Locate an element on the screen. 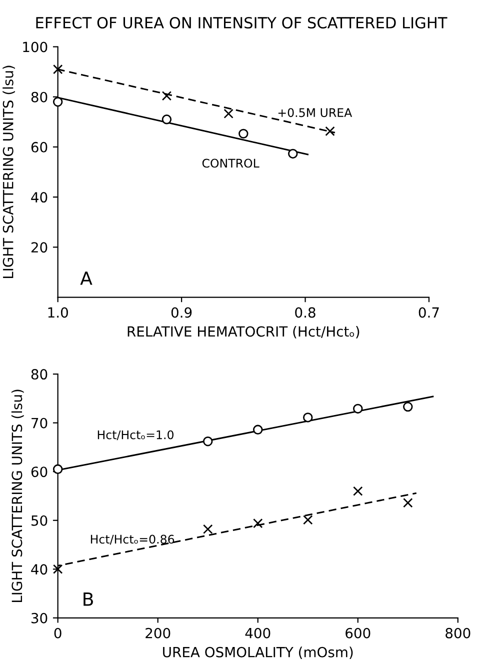 This screenshot has height=668, width=482. x-tick-label: 400 is located at coordinates (257, 633).